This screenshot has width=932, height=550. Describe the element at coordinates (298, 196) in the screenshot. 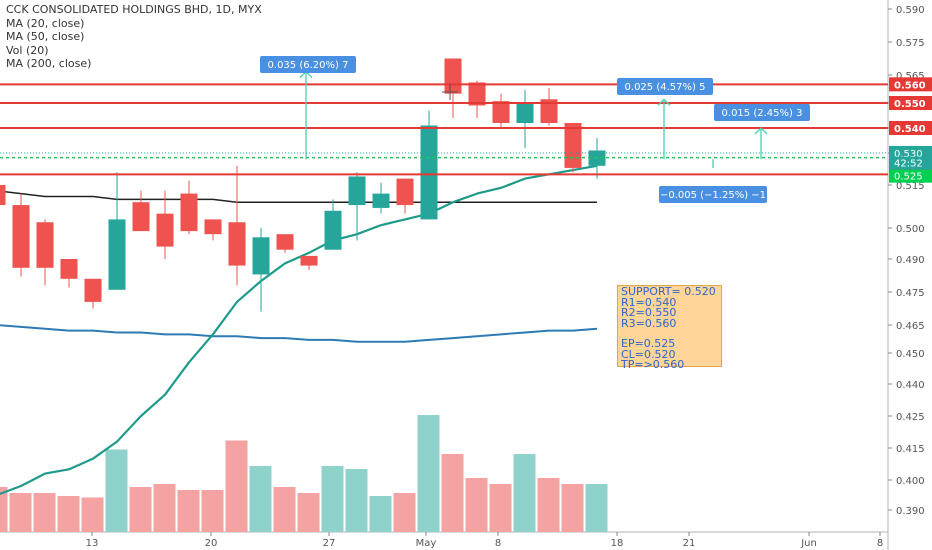

I see `ma50-line` at that location.